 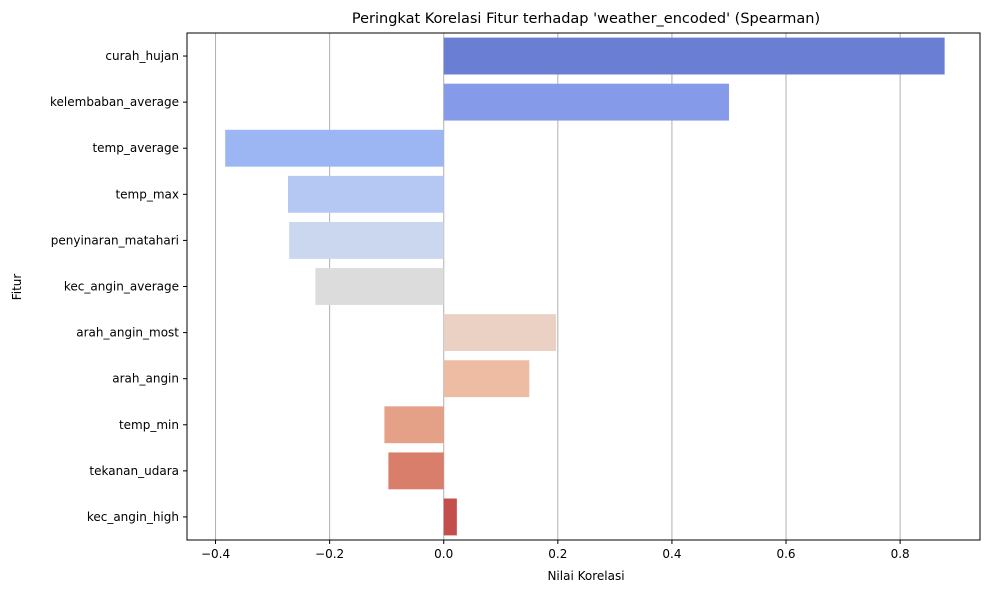 I want to click on bar-kec-angin-high, so click(x=450, y=517).